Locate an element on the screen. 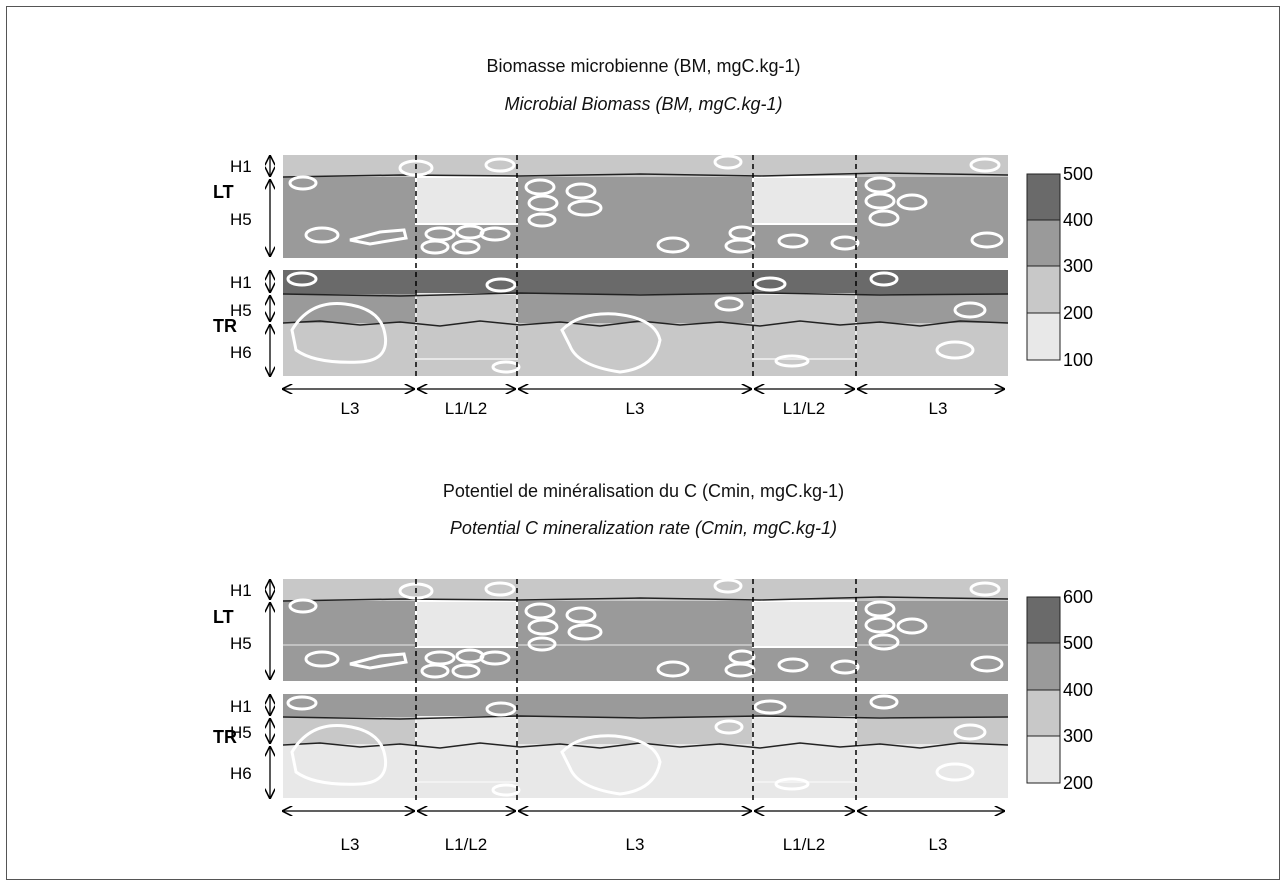  panel1-legend: 500 400 300 200 100 is located at coordinates (1059, 267).